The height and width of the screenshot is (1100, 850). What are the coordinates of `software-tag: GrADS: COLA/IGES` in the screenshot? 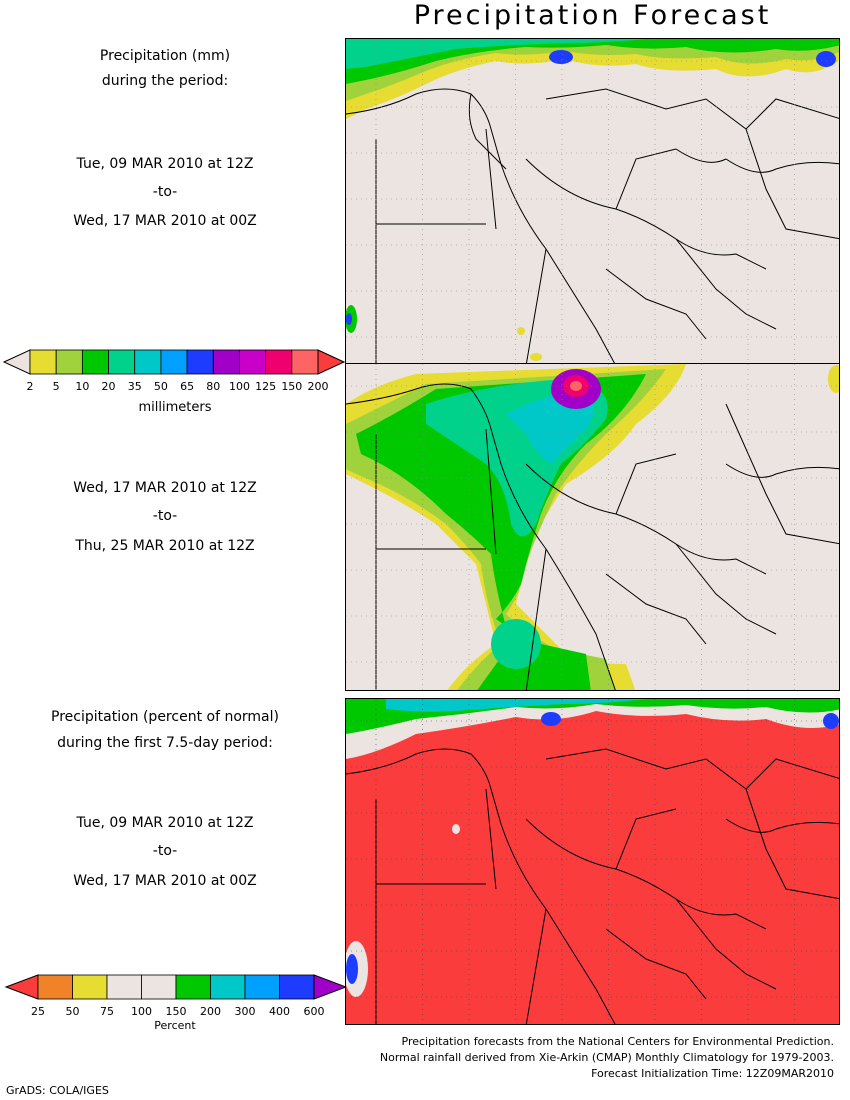 It's located at (57, 1090).